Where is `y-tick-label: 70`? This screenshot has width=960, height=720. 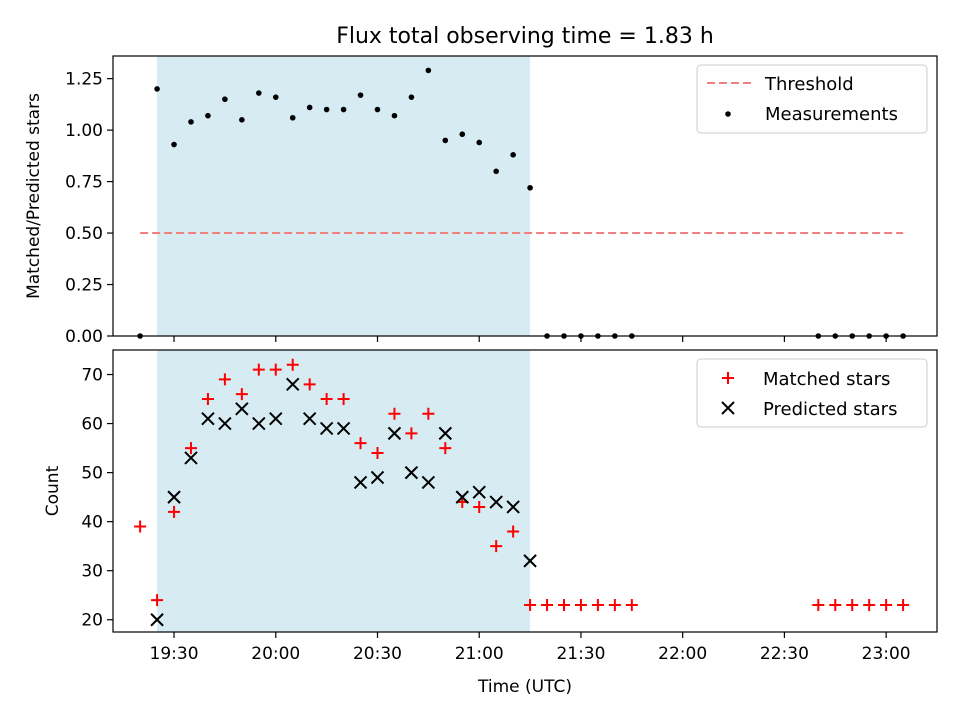 y-tick-label: 70 is located at coordinates (92, 376).